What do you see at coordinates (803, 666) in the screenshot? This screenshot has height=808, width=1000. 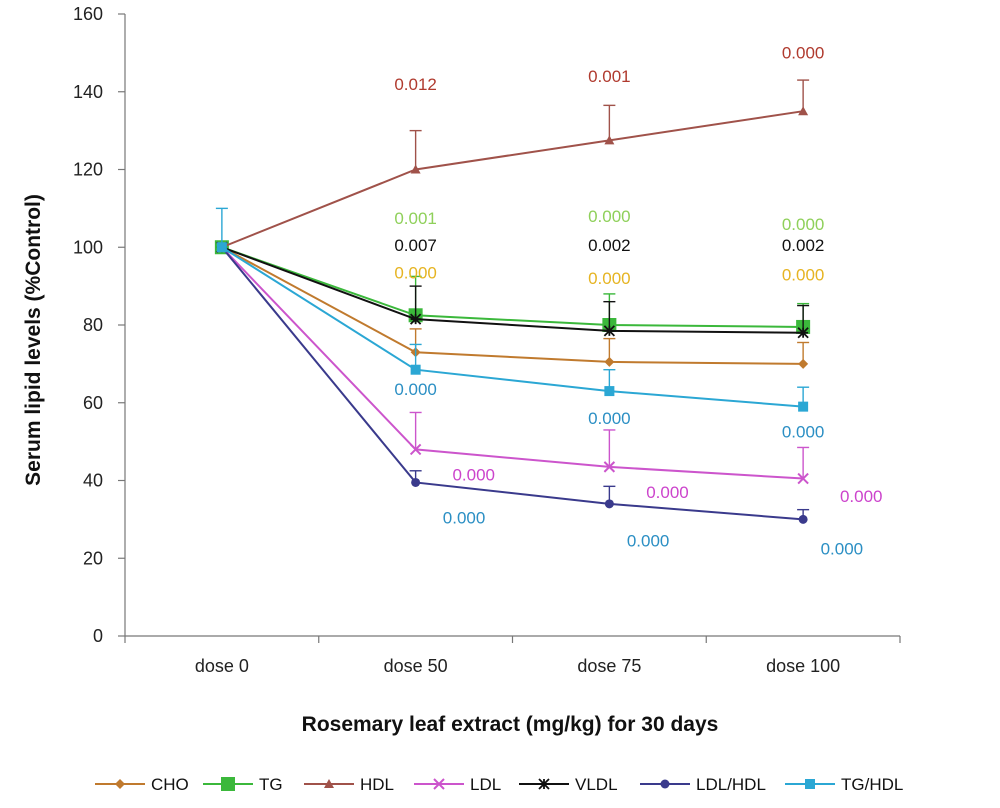 I see `x-tick-label: dose 100` at bounding box center [803, 666].